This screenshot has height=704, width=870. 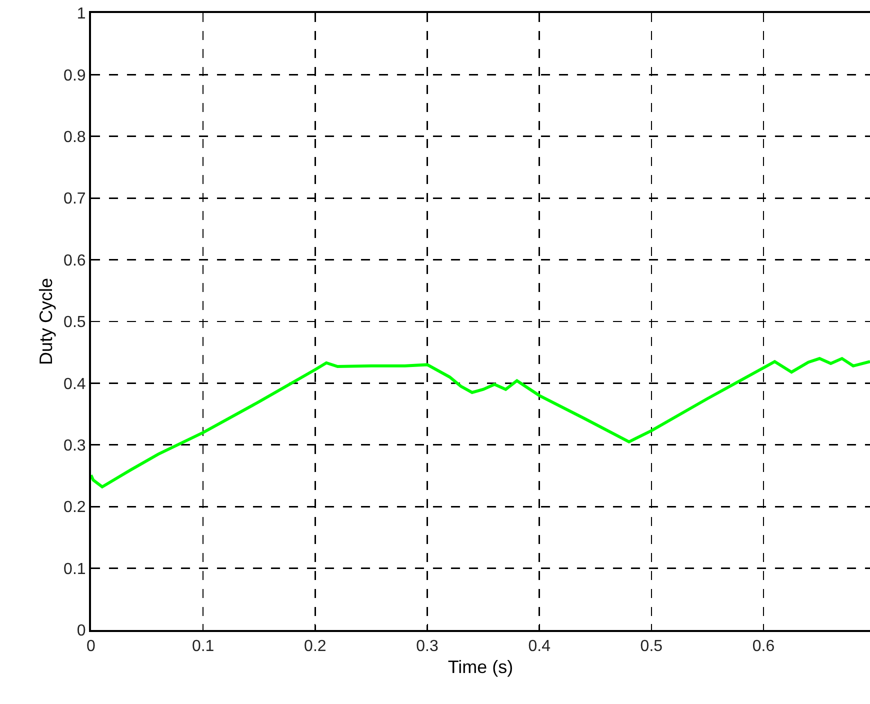 What do you see at coordinates (481, 666) in the screenshot?
I see `x-axis-title: Time (s)` at bounding box center [481, 666].